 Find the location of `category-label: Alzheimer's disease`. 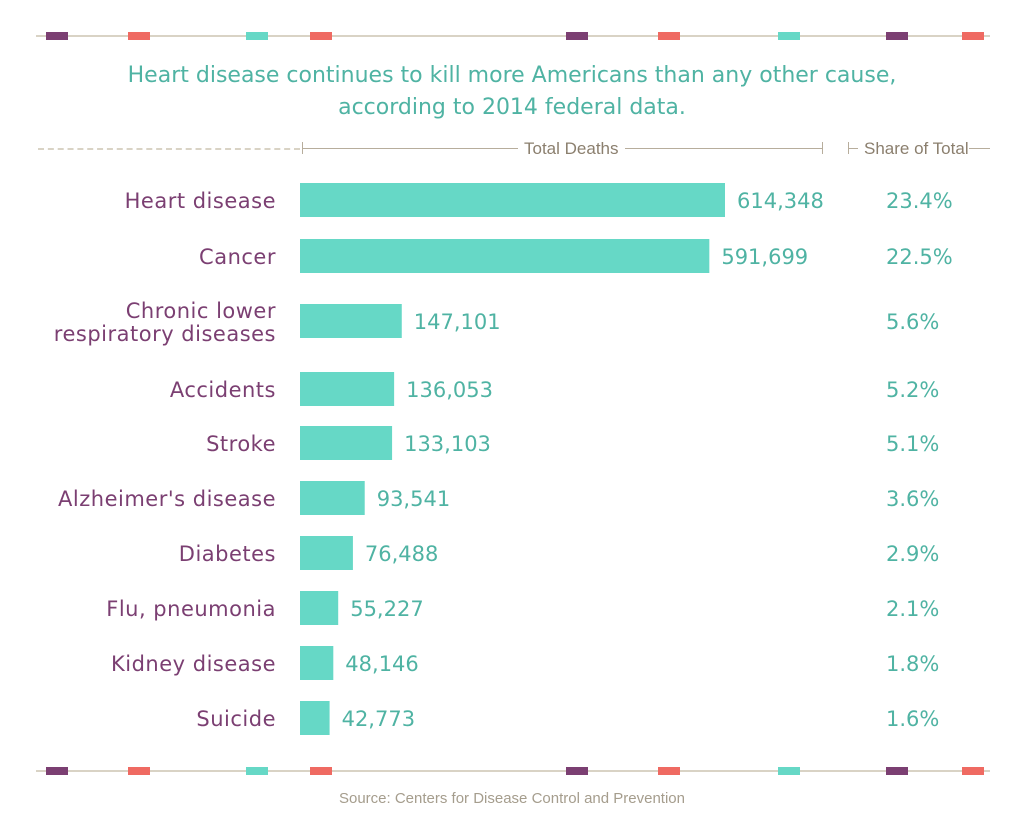

category-label: Alzheimer's disease is located at coordinates (167, 499).